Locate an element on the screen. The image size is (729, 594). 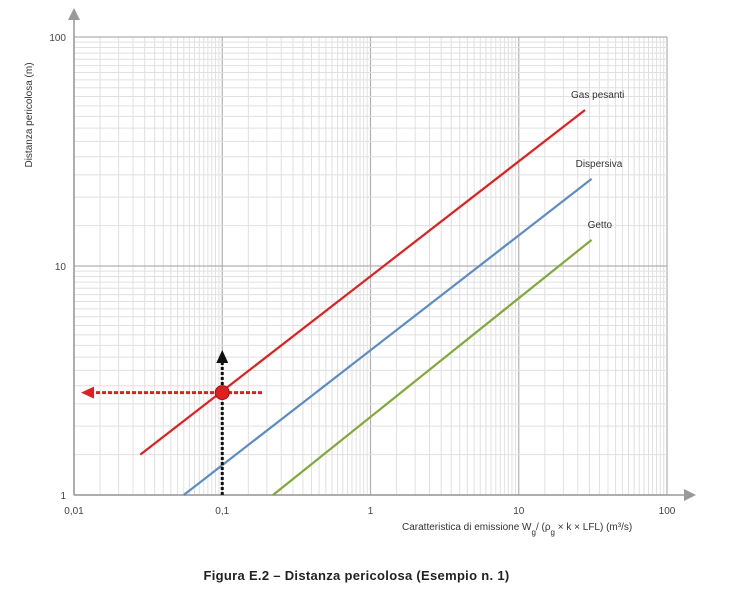
example-point is located at coordinates (222, 393).